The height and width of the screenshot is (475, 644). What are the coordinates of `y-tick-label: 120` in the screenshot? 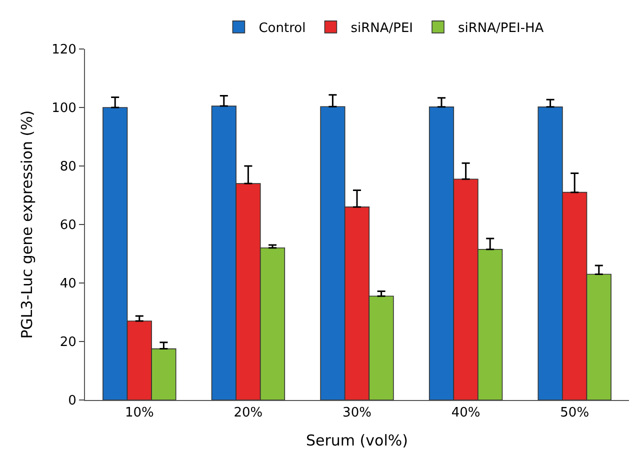 It's located at (64, 50).